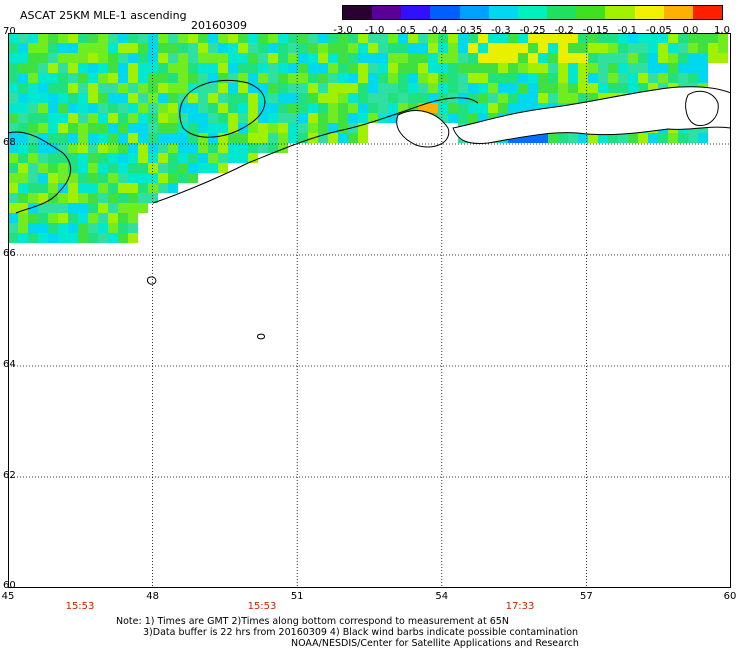  I want to click on longitude-label: 54, so click(442, 596).